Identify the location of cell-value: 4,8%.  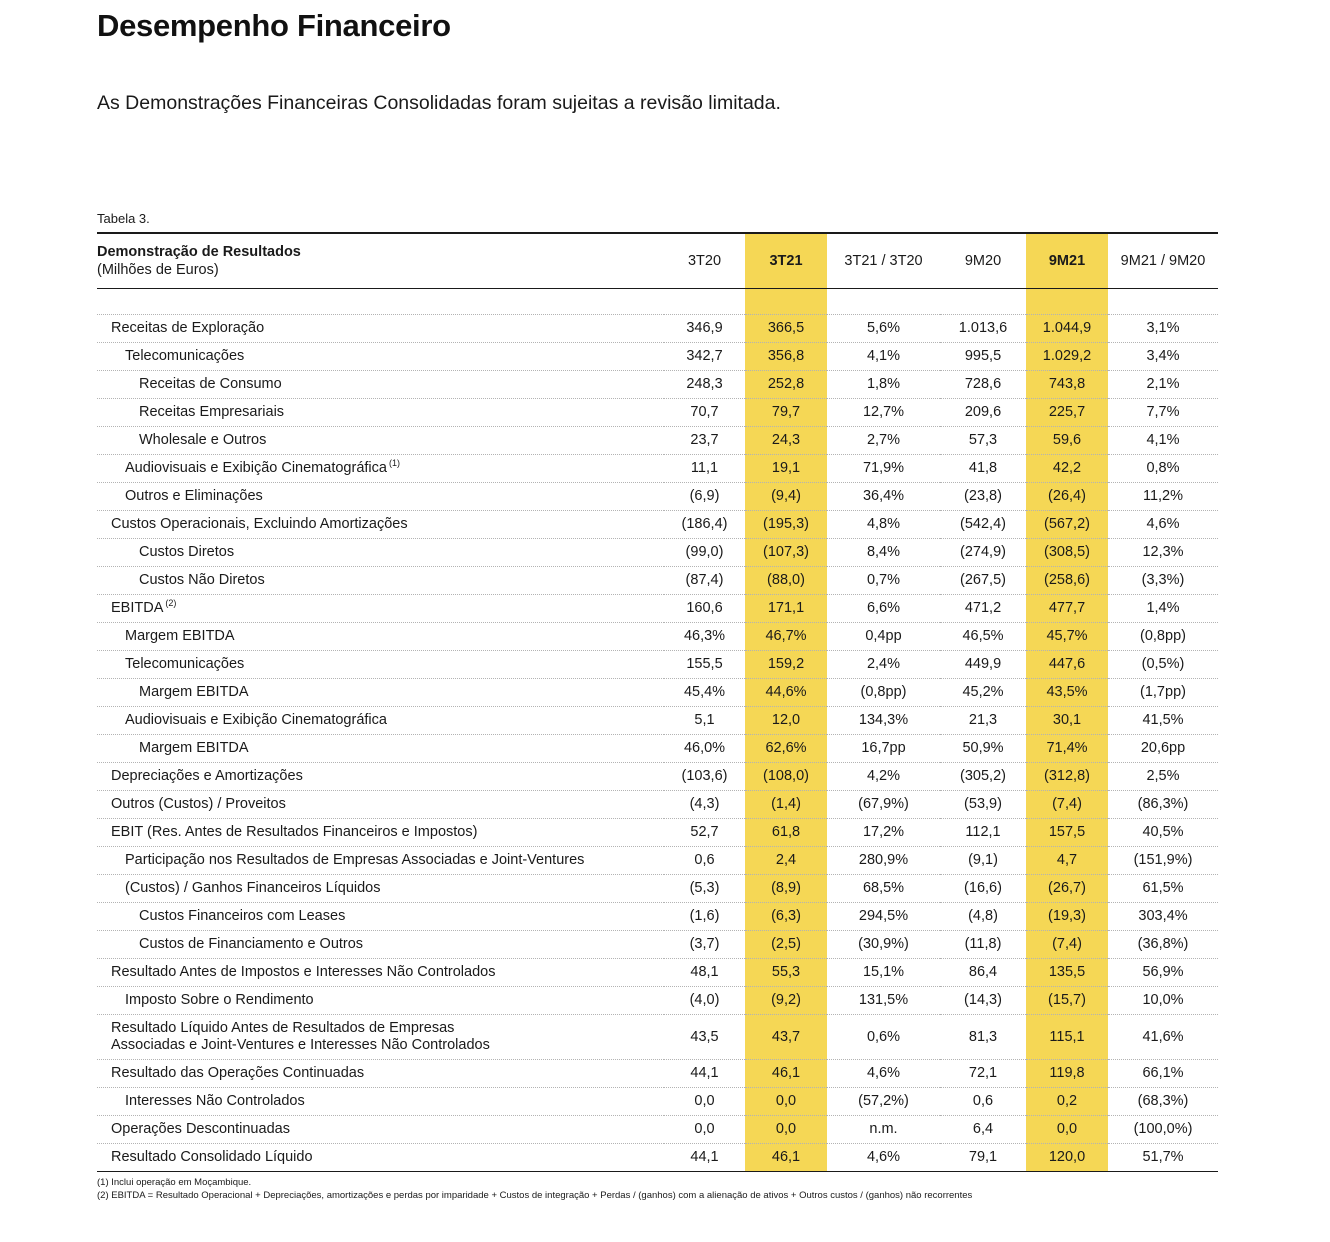
(883, 524).